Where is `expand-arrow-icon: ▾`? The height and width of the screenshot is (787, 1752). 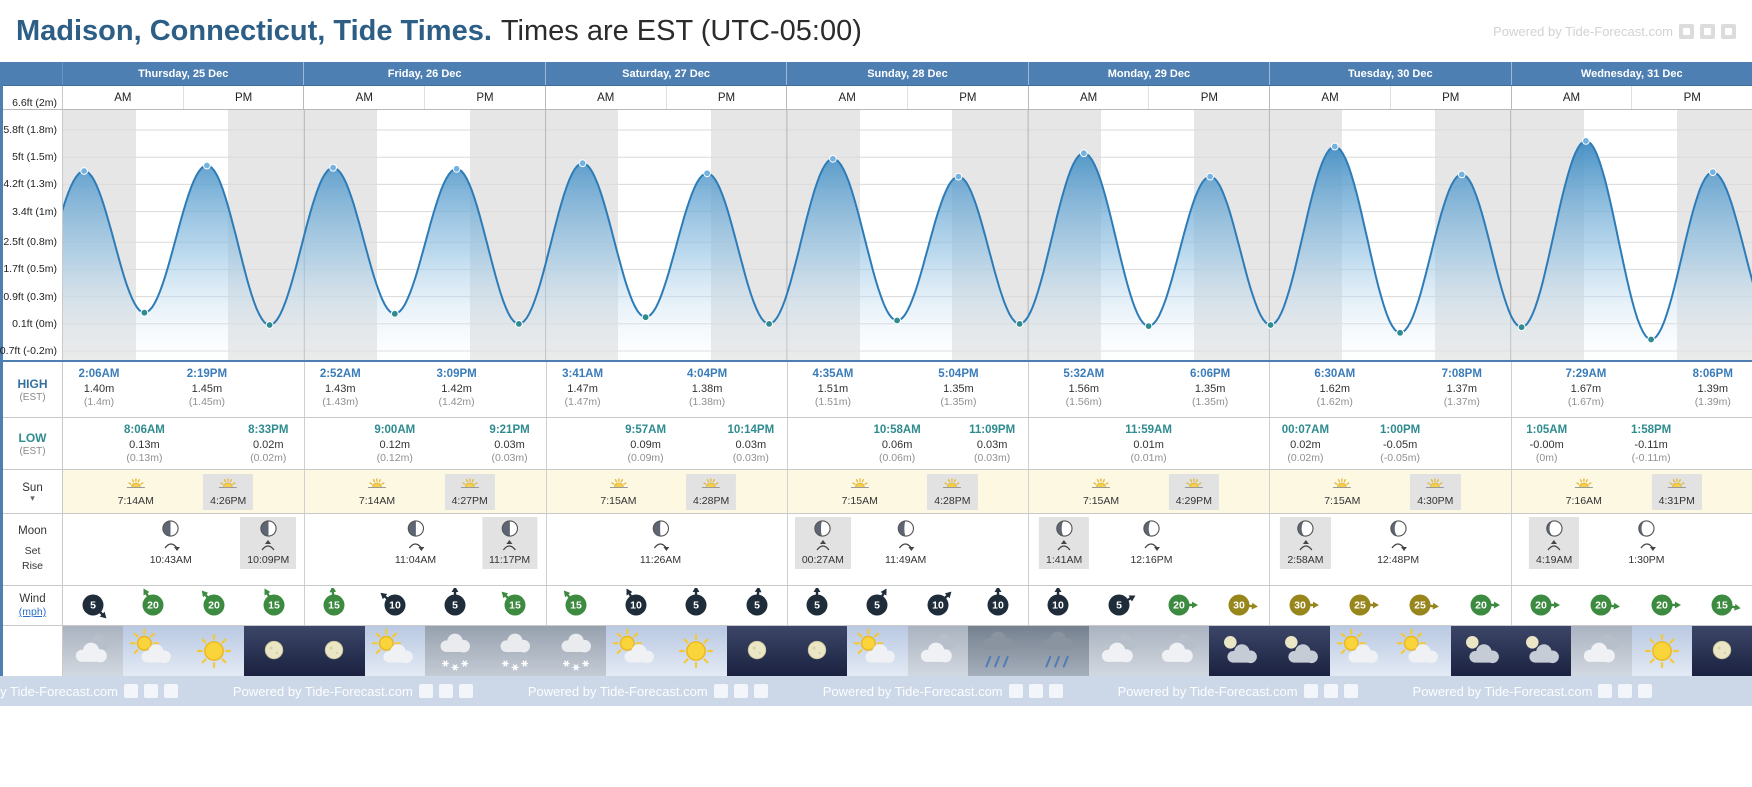
expand-arrow-icon: ▾ is located at coordinates (32, 497).